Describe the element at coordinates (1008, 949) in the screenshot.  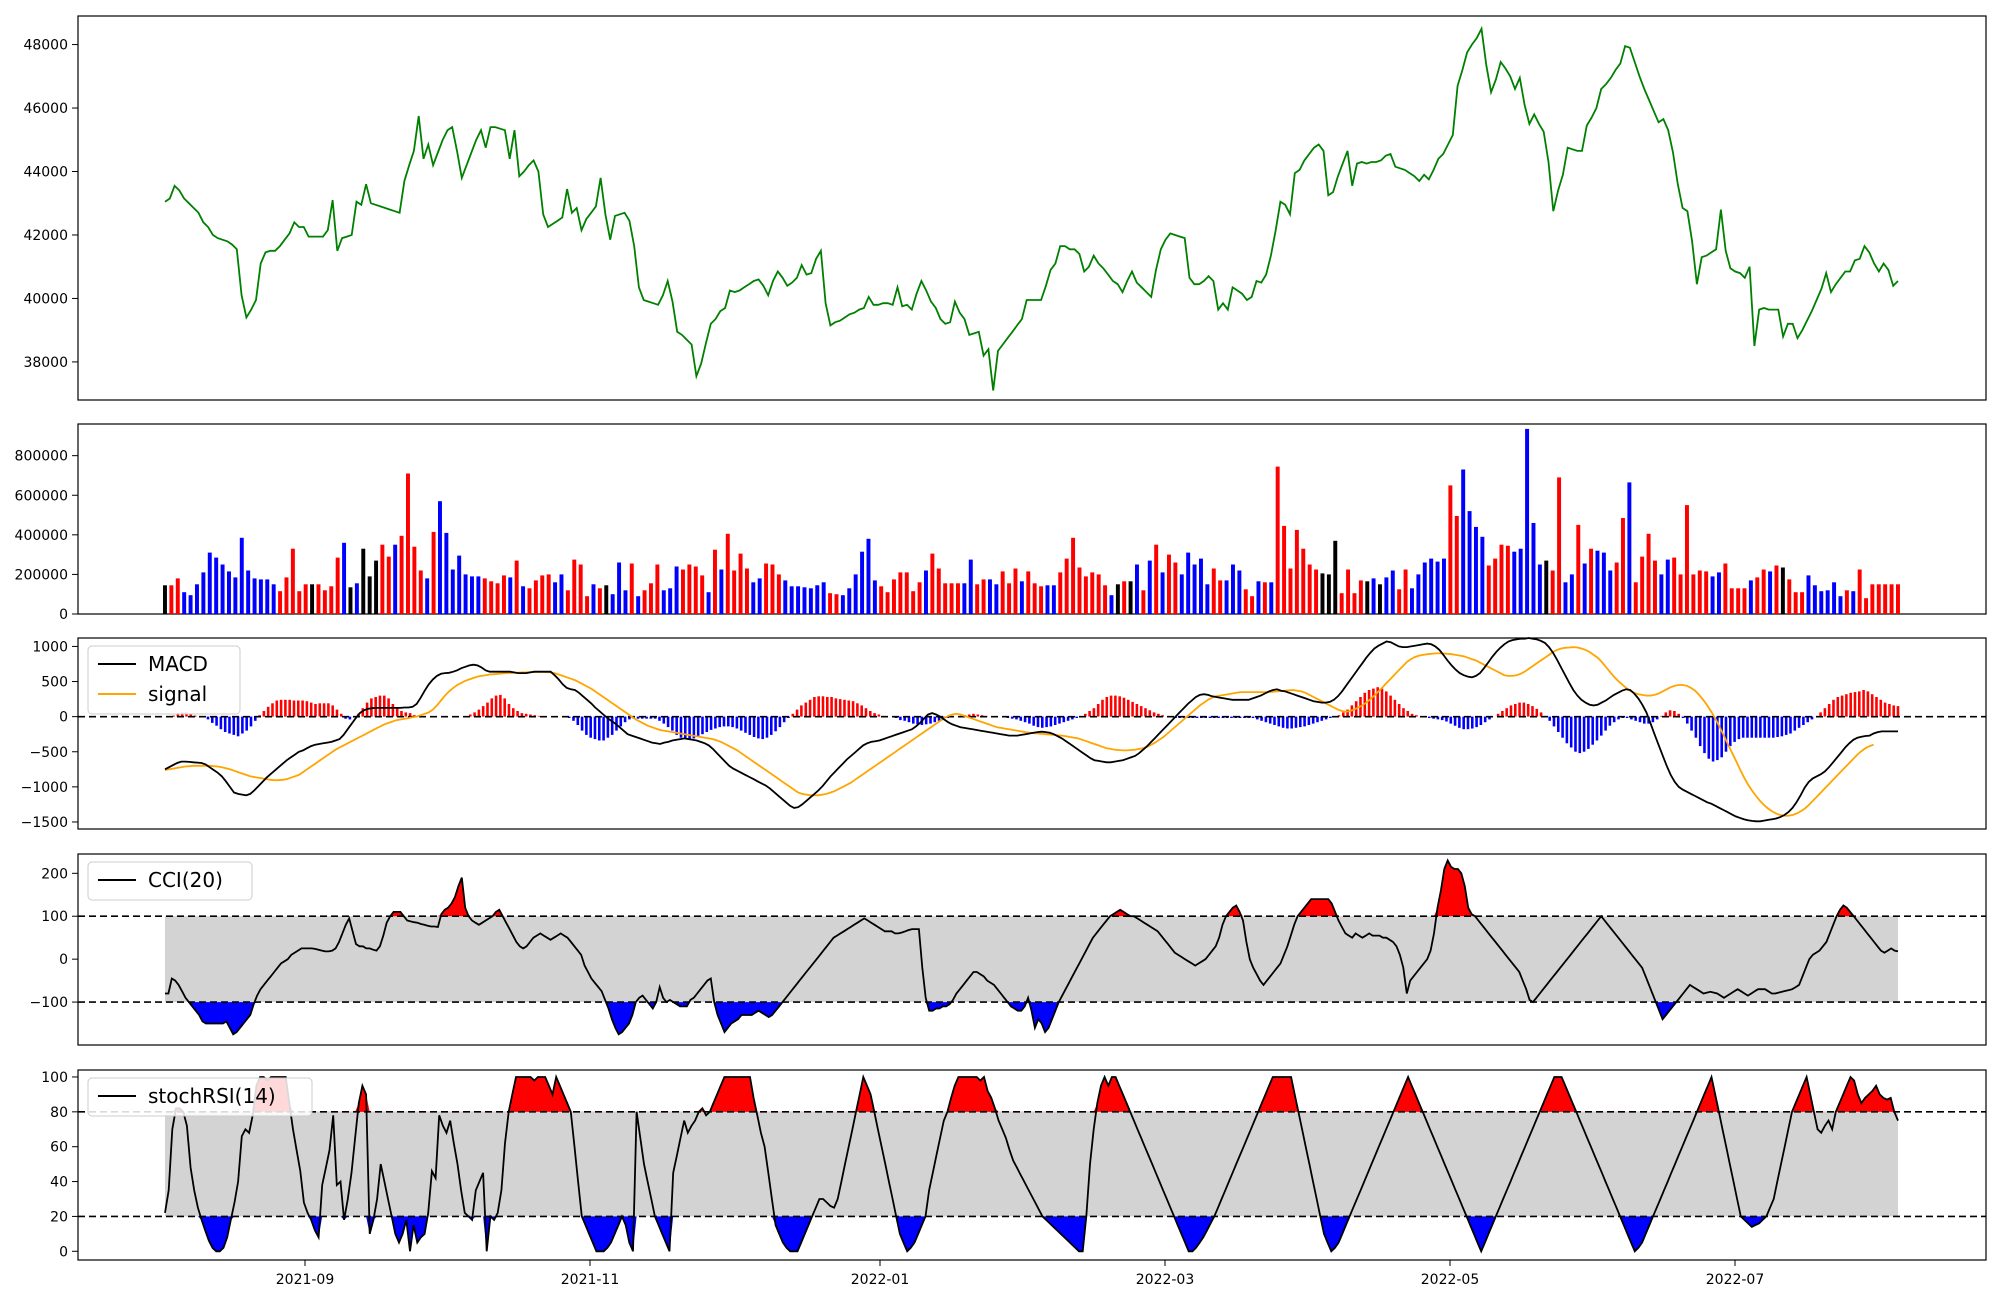
I see `panel-cci: −100 0 100 200 CCI(20)` at that location.